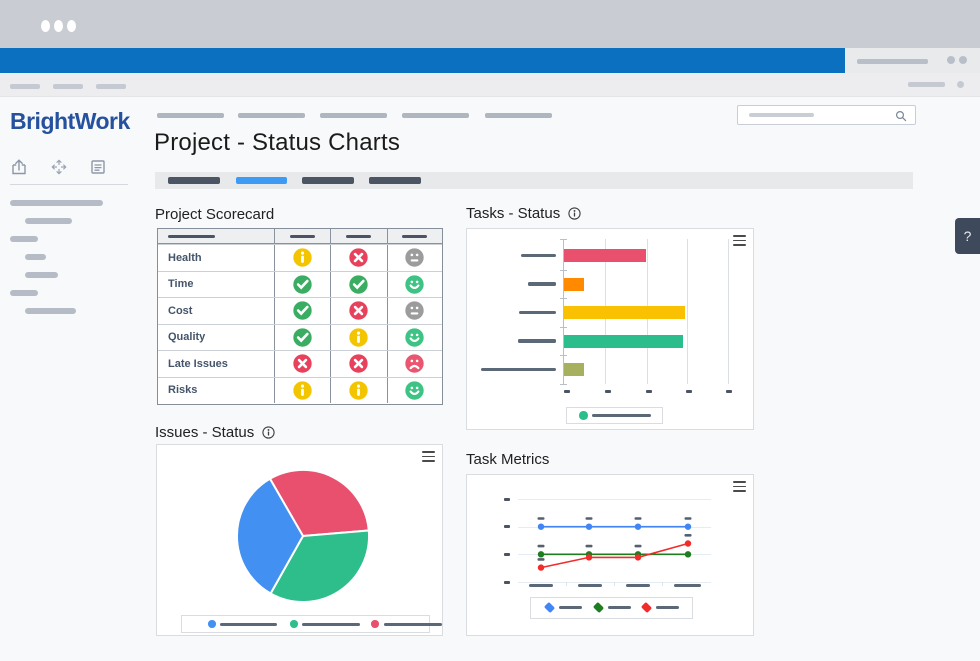 The width and height of the screenshot is (980, 661). What do you see at coordinates (300, 389) in the screenshot?
I see `scorecard-row: Risks` at bounding box center [300, 389].